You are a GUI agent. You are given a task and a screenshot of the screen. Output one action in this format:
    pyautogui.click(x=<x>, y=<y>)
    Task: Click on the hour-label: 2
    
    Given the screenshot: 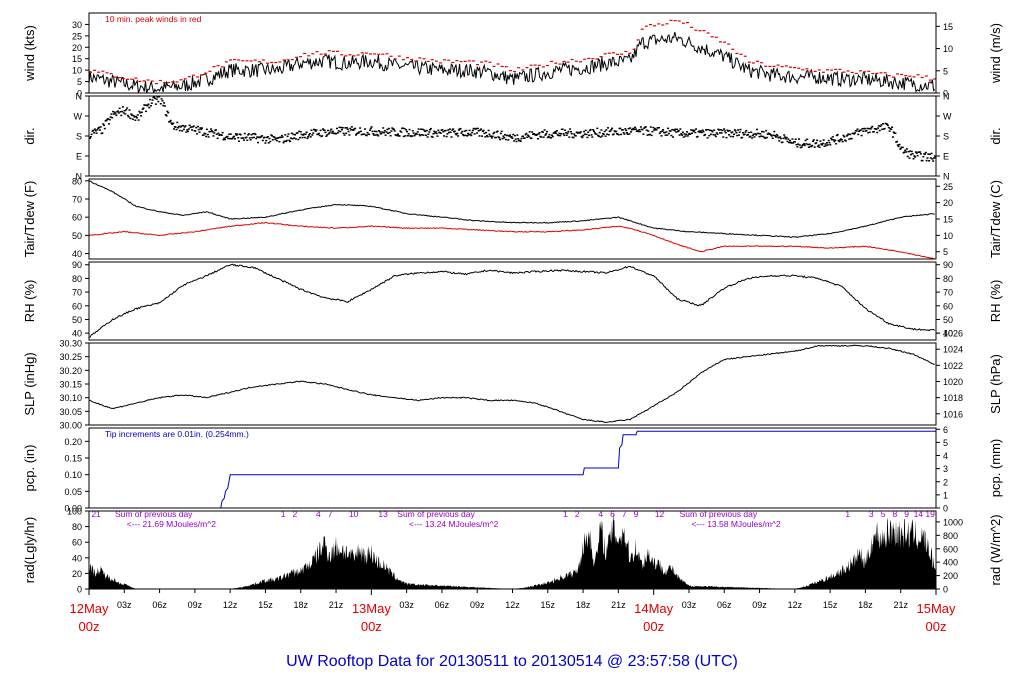 What is the action you would take?
    pyautogui.click(x=295, y=514)
    